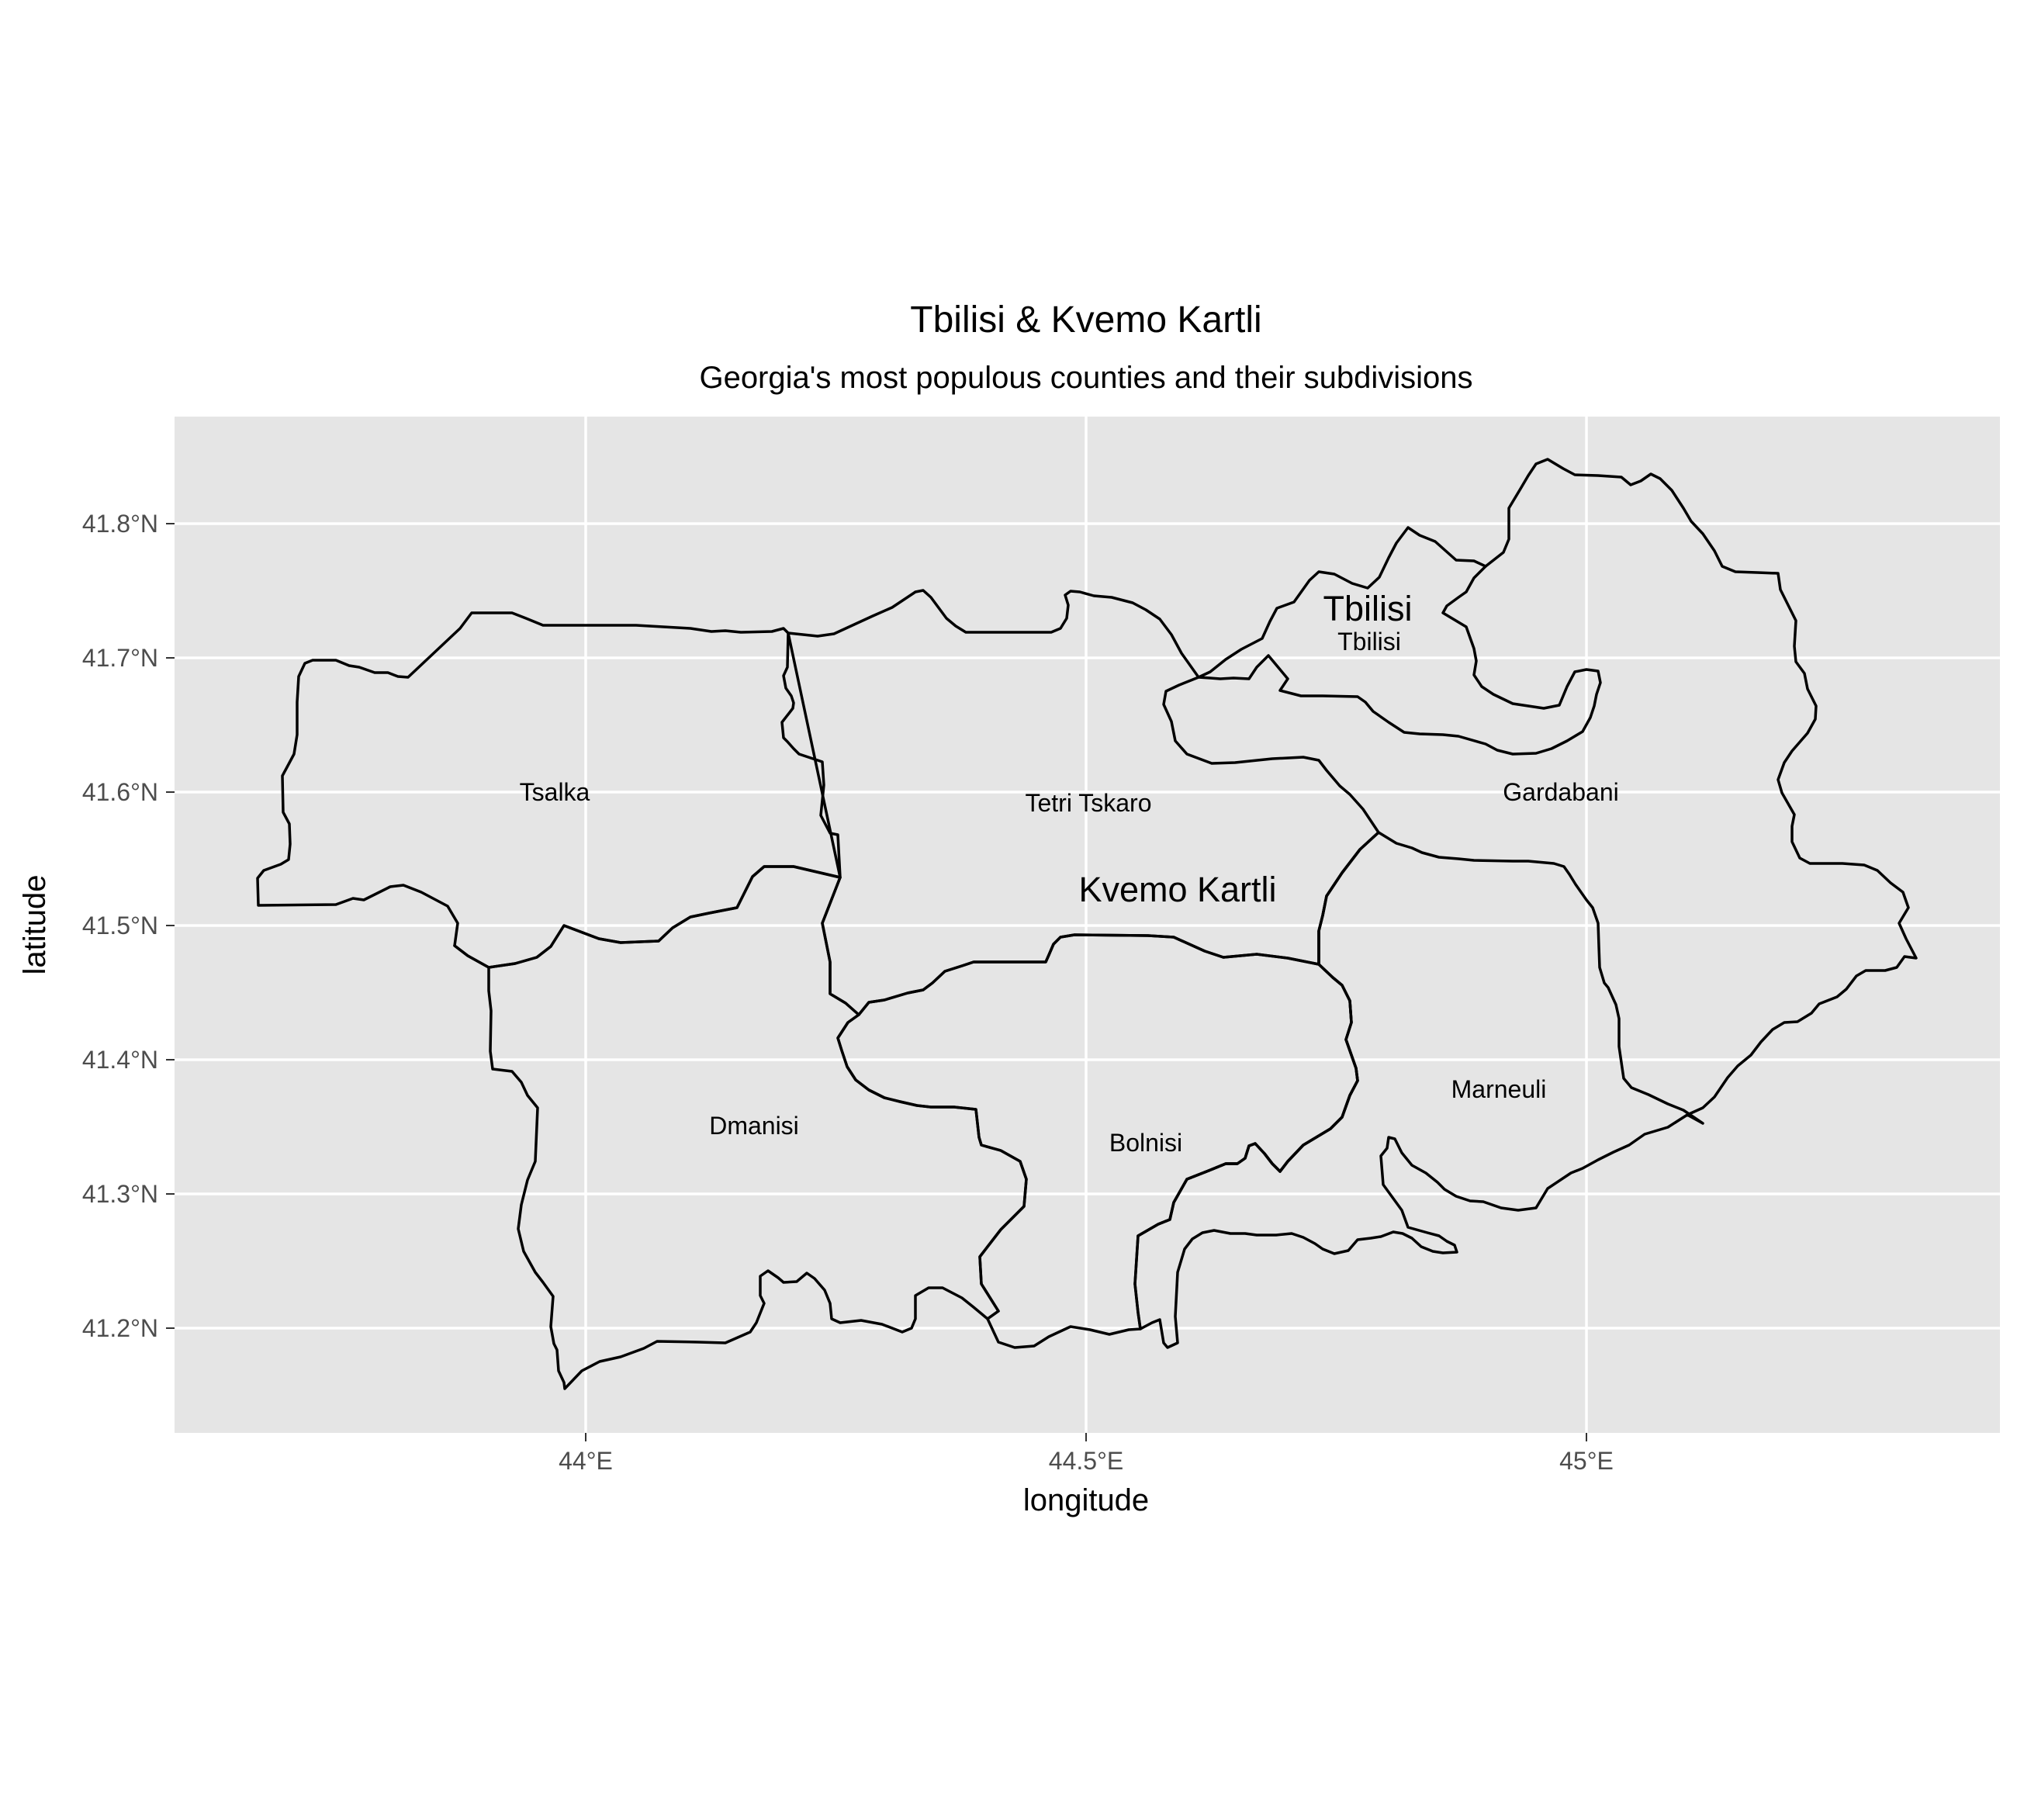  Describe the element at coordinates (120, 658) in the screenshot. I see `y-tick-label: 41.7°N` at that location.